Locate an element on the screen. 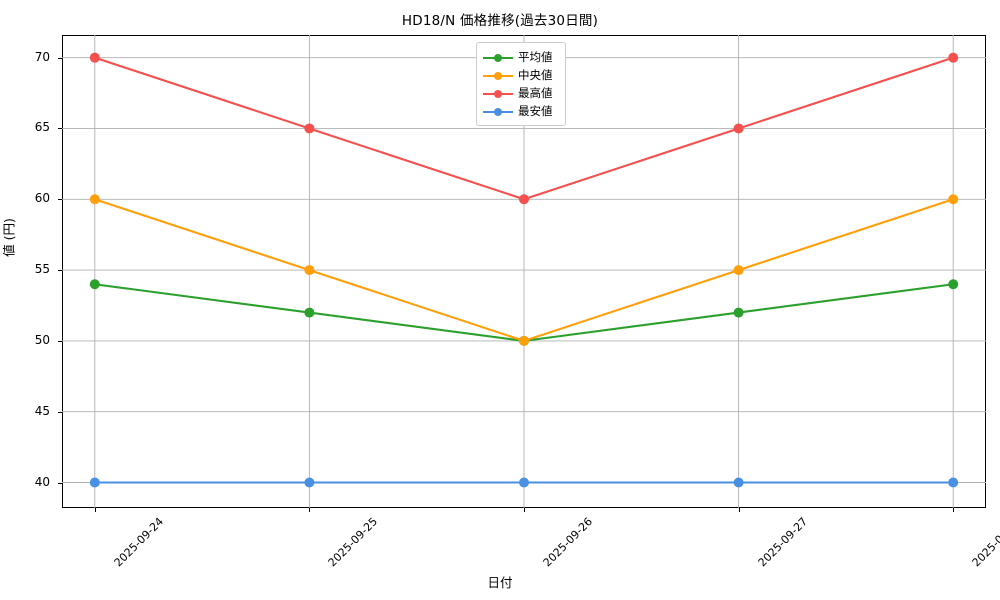 Image resolution: width=1000 pixels, height=600 pixels. legend-label: 最安値 is located at coordinates (535, 111).